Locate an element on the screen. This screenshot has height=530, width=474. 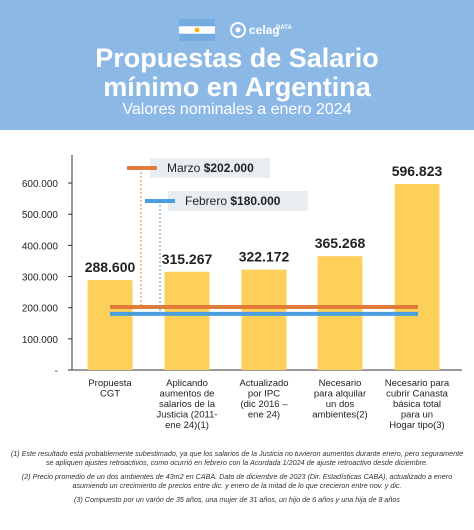
february-callout-label: Febrero is located at coordinates (207, 201).